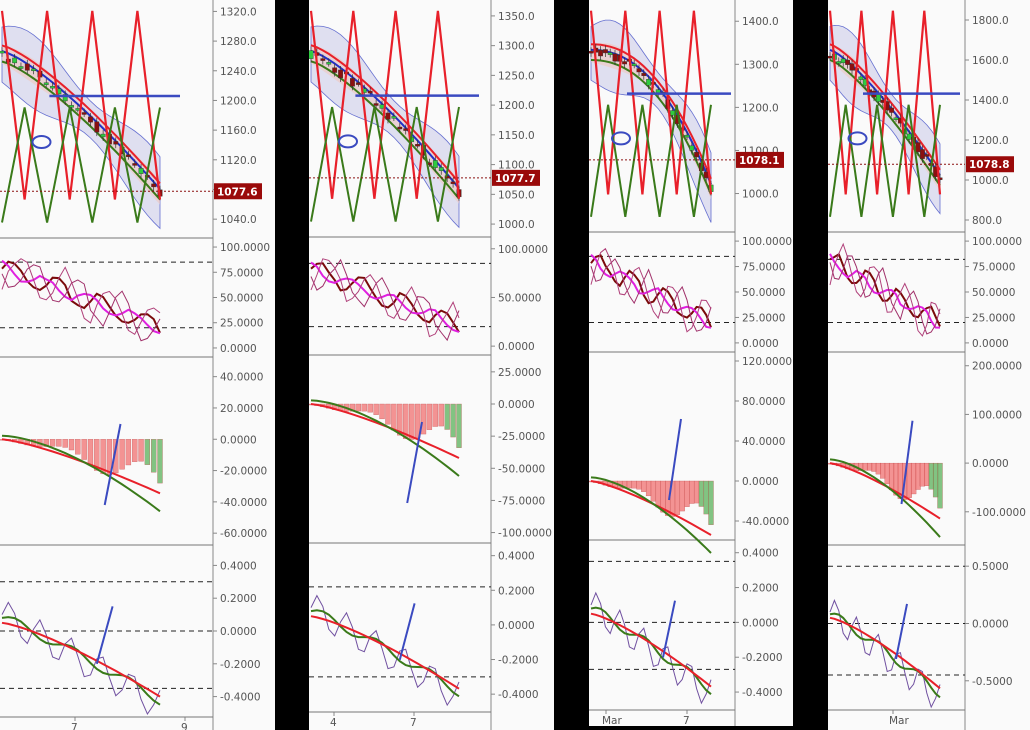 This screenshot has width=1030, height=730. I want to click on y-tick-label: 1150.0, so click(516, 136).